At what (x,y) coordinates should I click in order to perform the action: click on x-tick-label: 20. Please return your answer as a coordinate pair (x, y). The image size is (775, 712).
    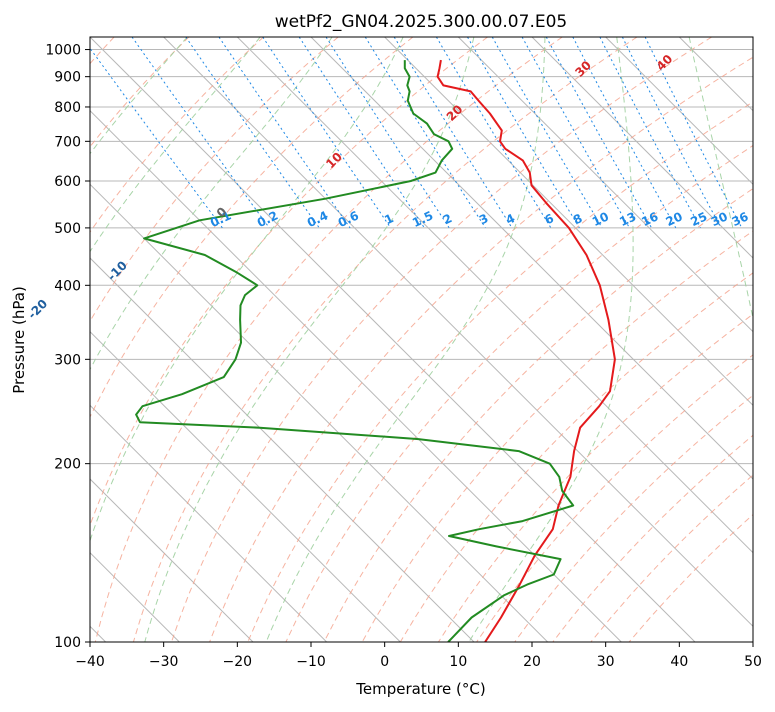
    Looking at the image, I should click on (532, 662).